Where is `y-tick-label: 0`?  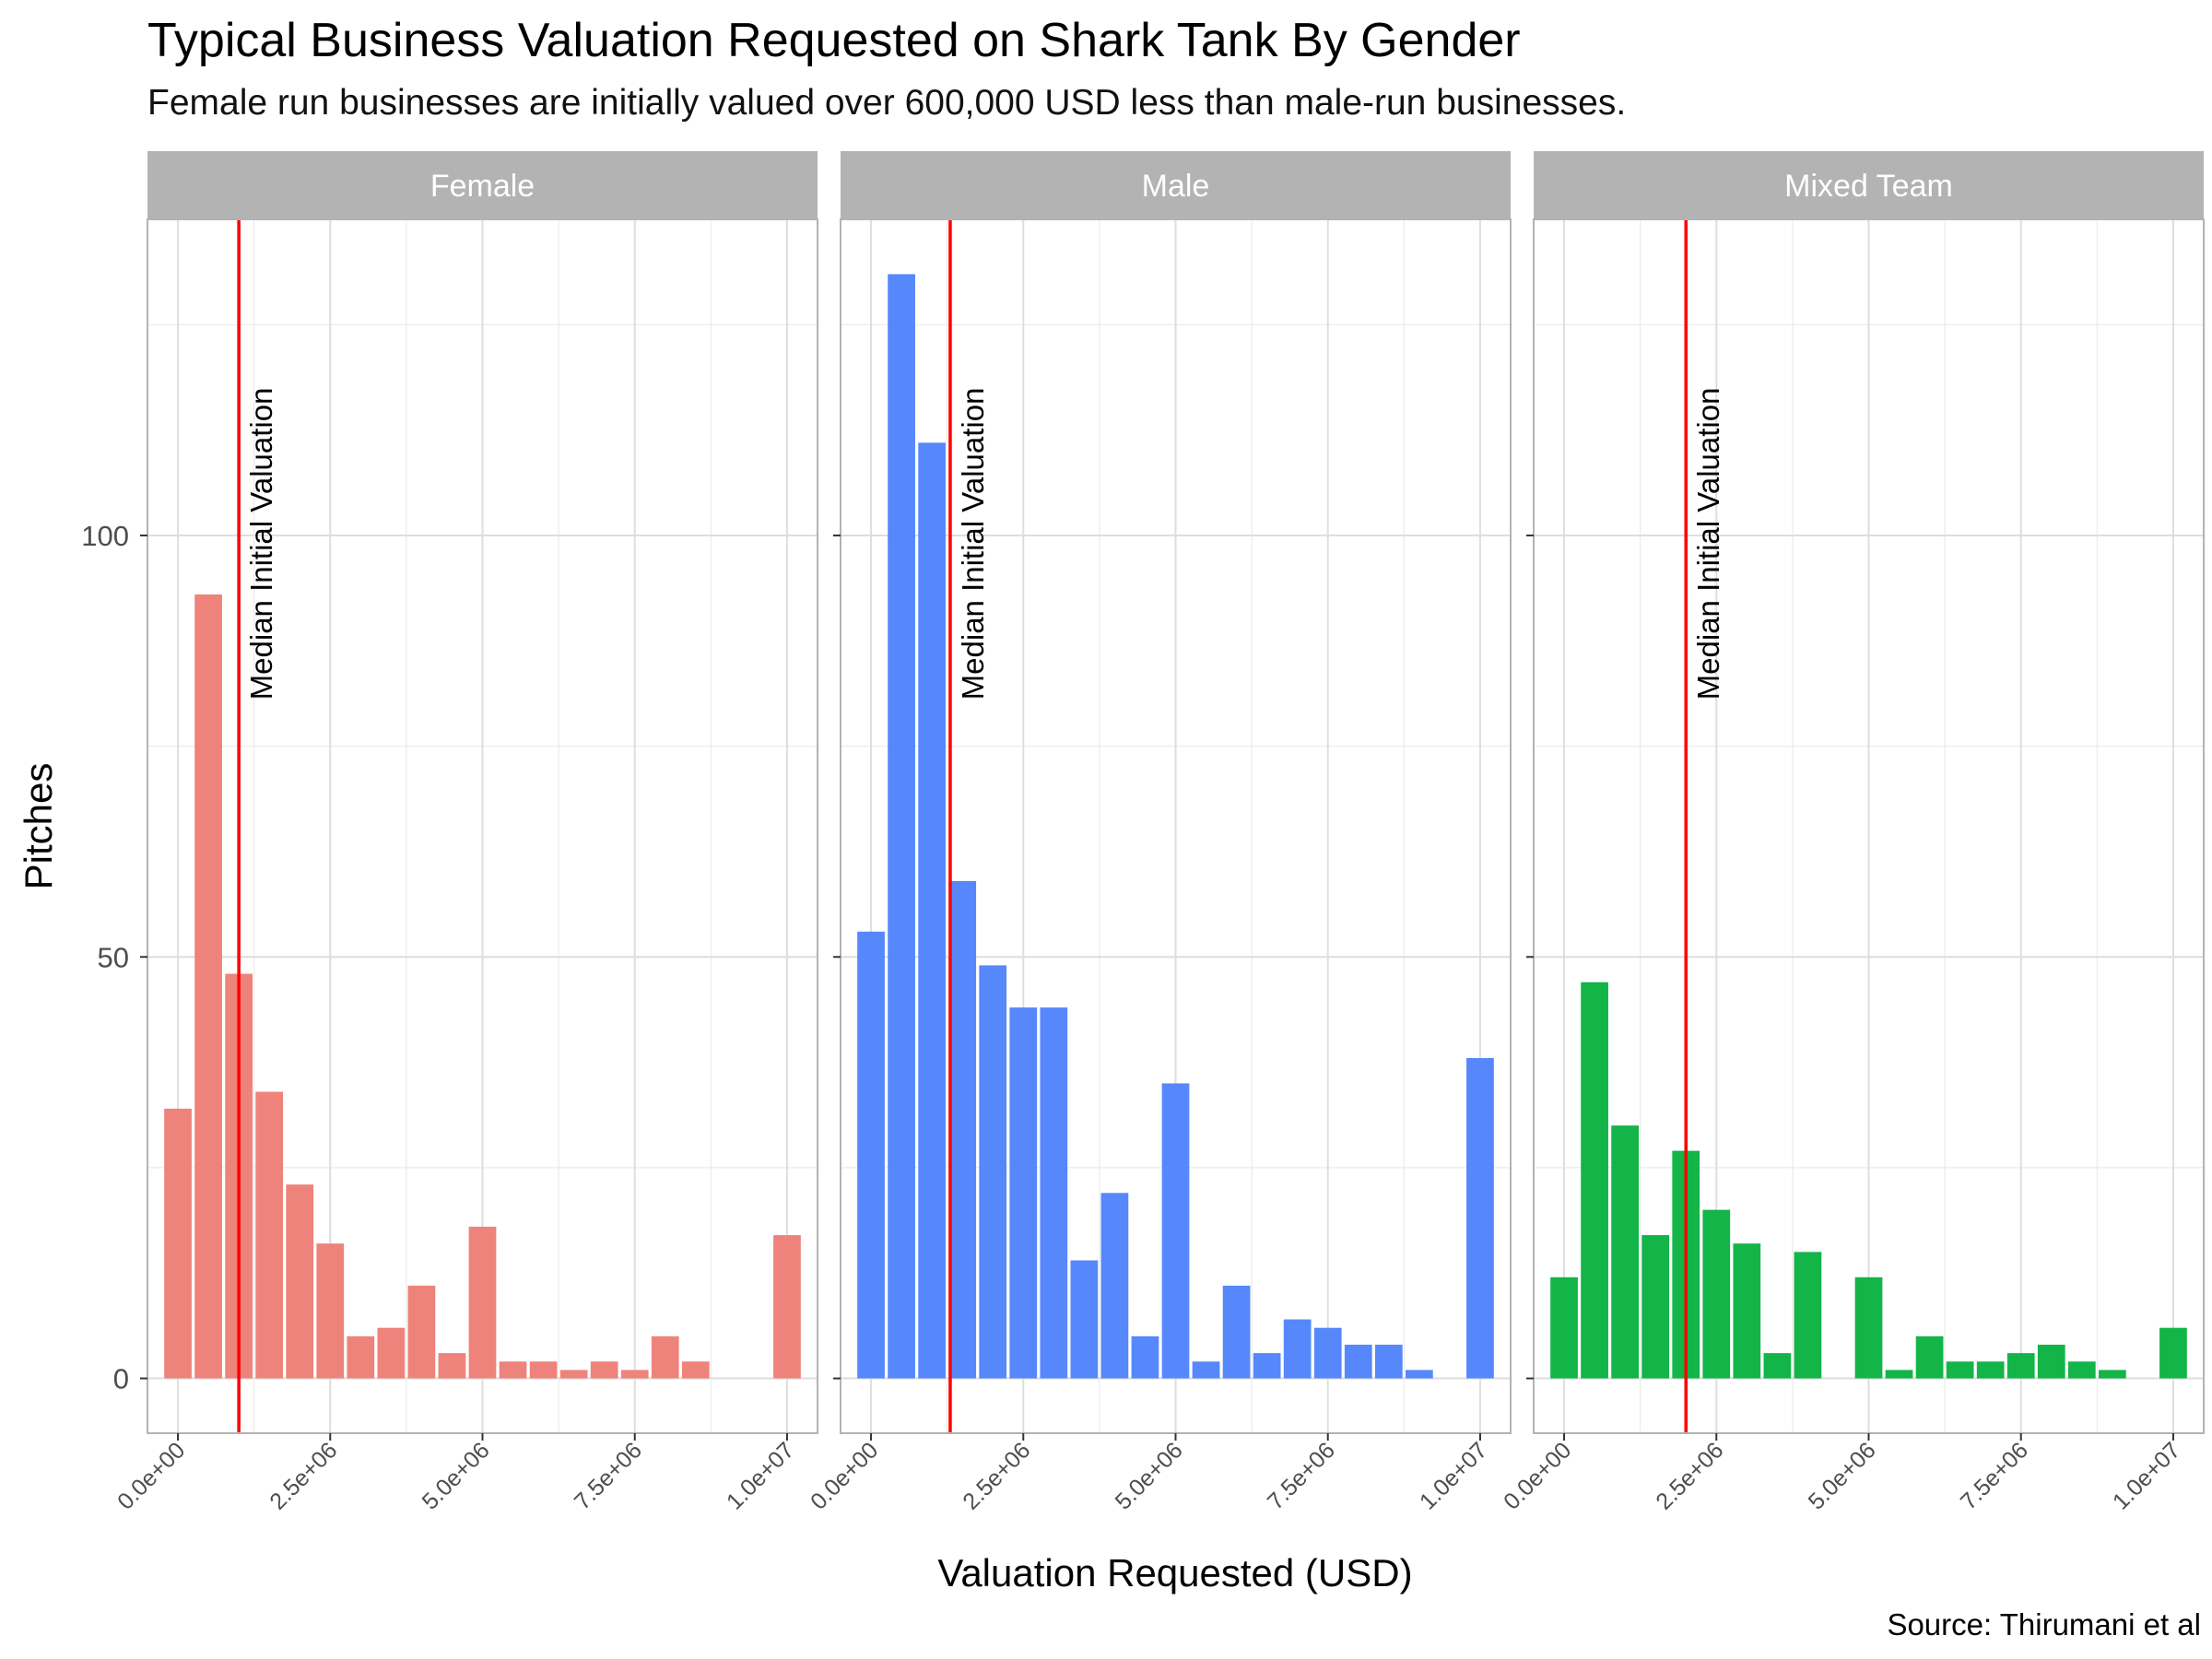
y-tick-label: 0 is located at coordinates (121, 1379).